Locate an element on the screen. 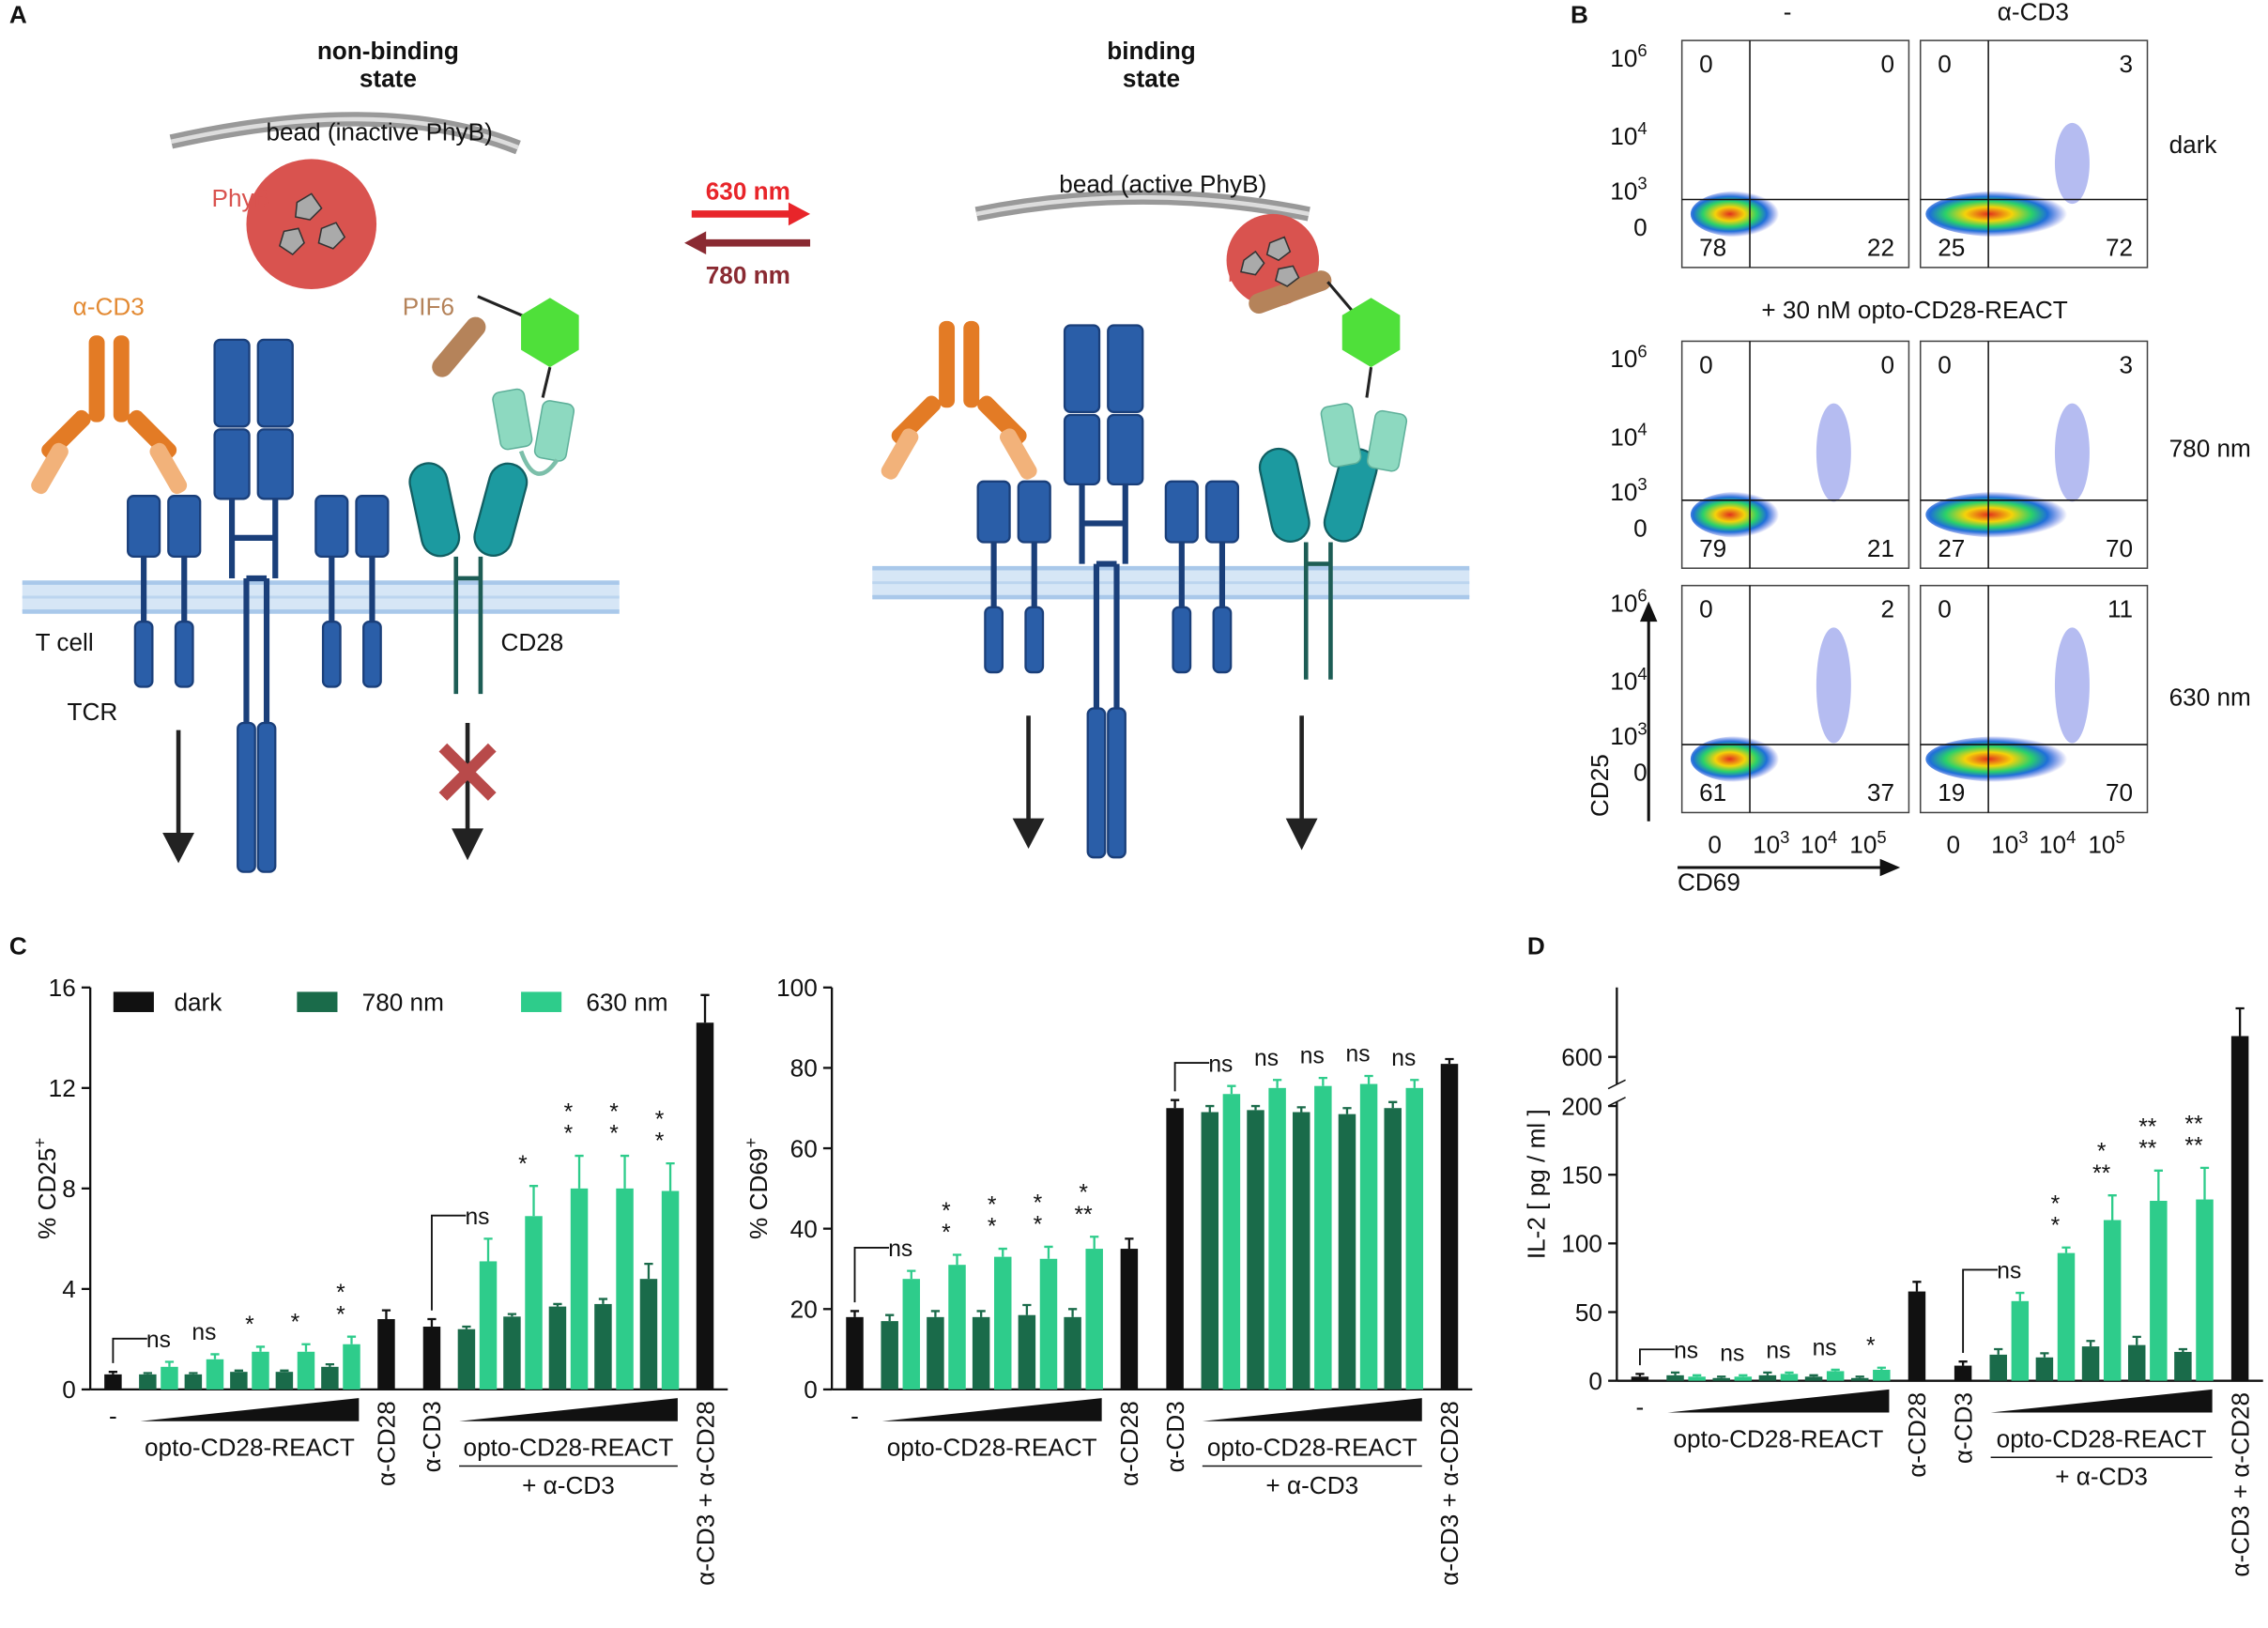 Image resolution: width=2268 pixels, height=1628 pixels. panel-label: D is located at coordinates (1536, 945).